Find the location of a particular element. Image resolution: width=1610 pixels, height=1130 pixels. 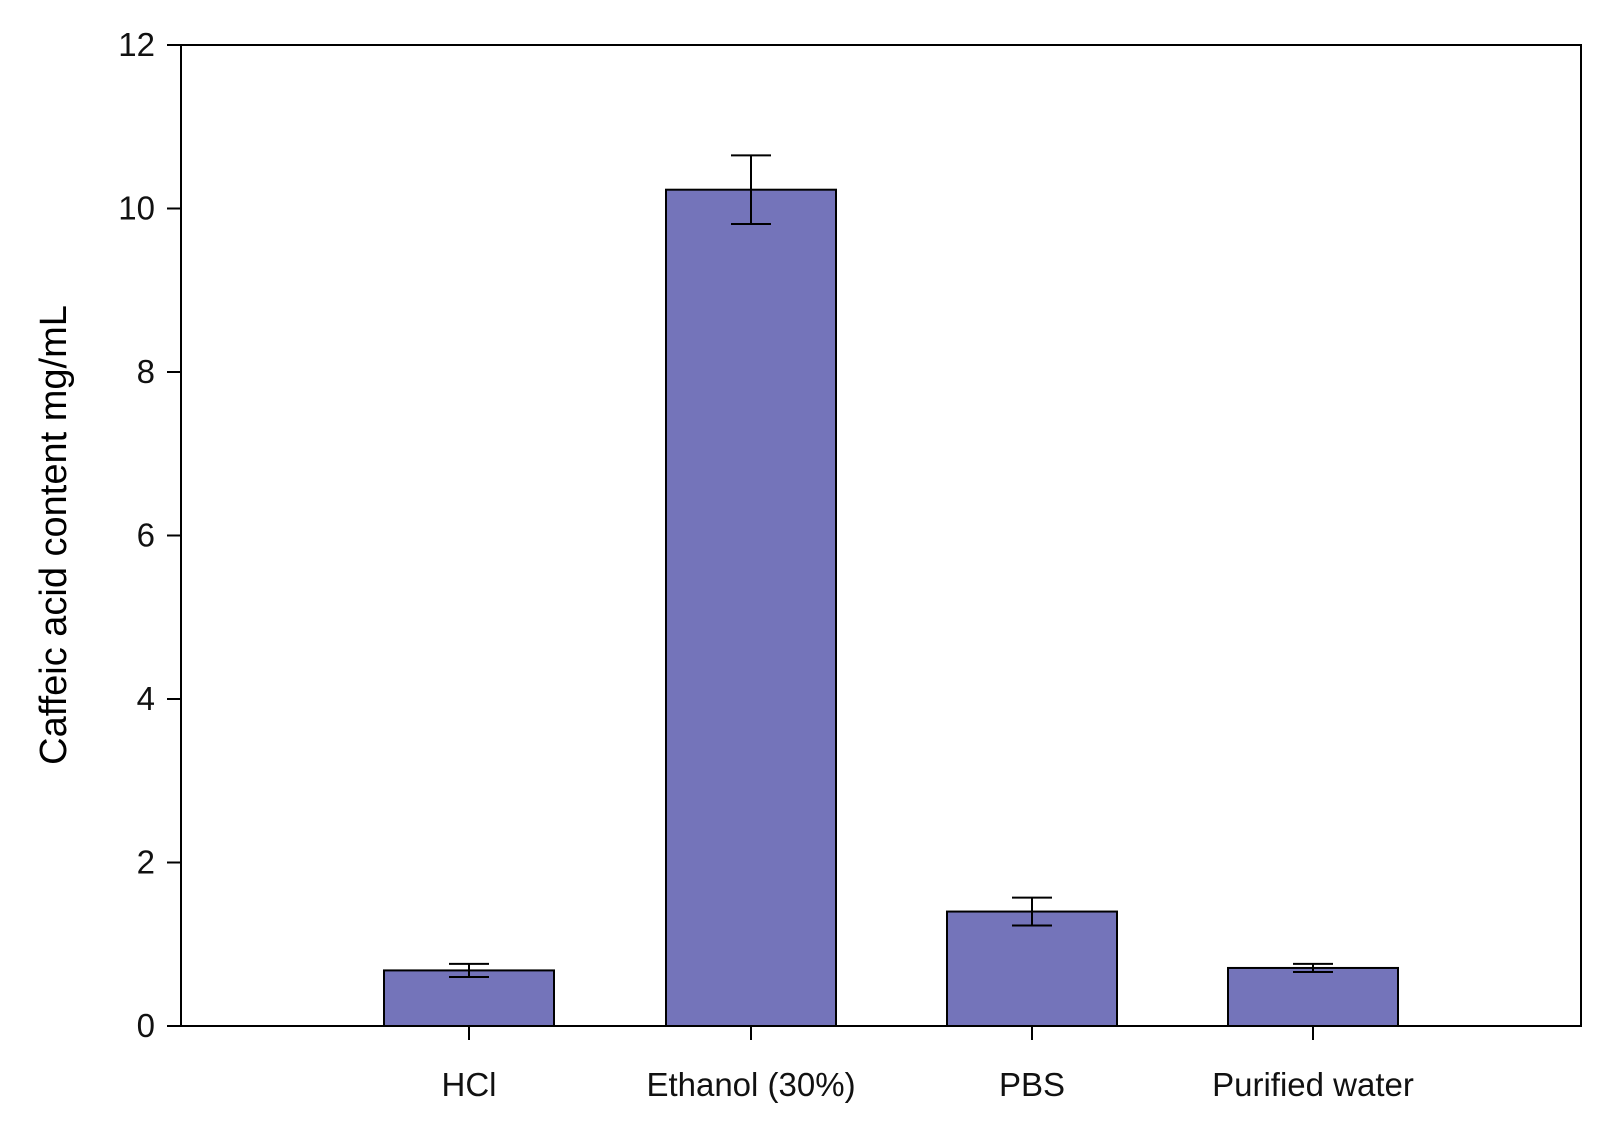

y-axis: 0 2 4 6 8 10 12 is located at coordinates (149, 535).